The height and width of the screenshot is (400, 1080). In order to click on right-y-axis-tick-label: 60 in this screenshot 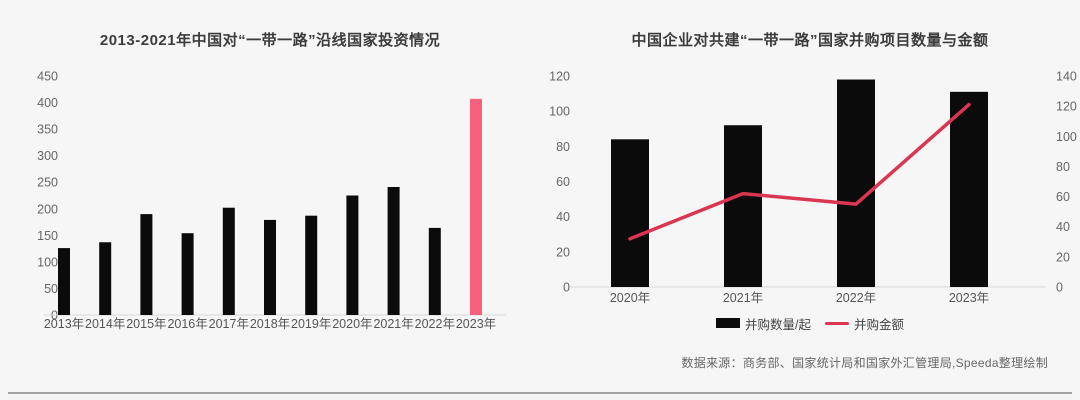, I will do `click(1063, 197)`.